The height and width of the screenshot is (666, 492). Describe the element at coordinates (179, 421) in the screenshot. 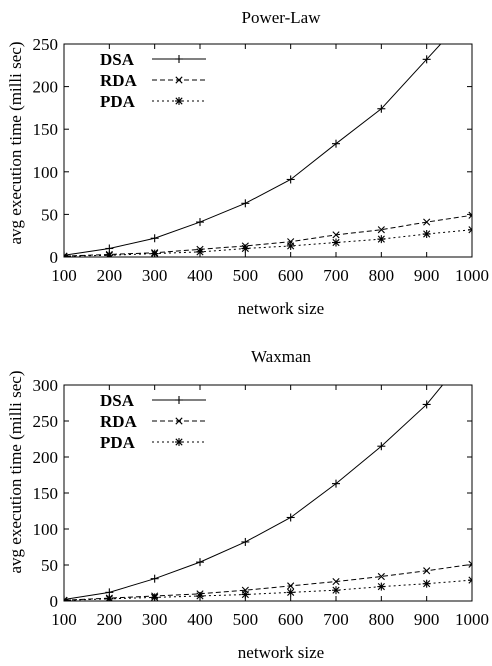

I see `legend-marker-rda` at that location.